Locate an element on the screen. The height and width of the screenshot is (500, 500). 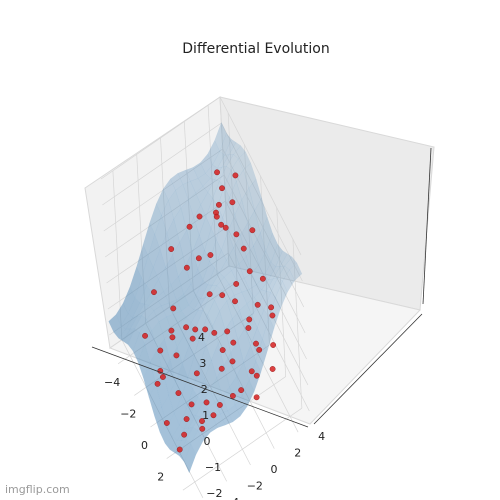
watermark: imgflip.com is located at coordinates (37, 489).